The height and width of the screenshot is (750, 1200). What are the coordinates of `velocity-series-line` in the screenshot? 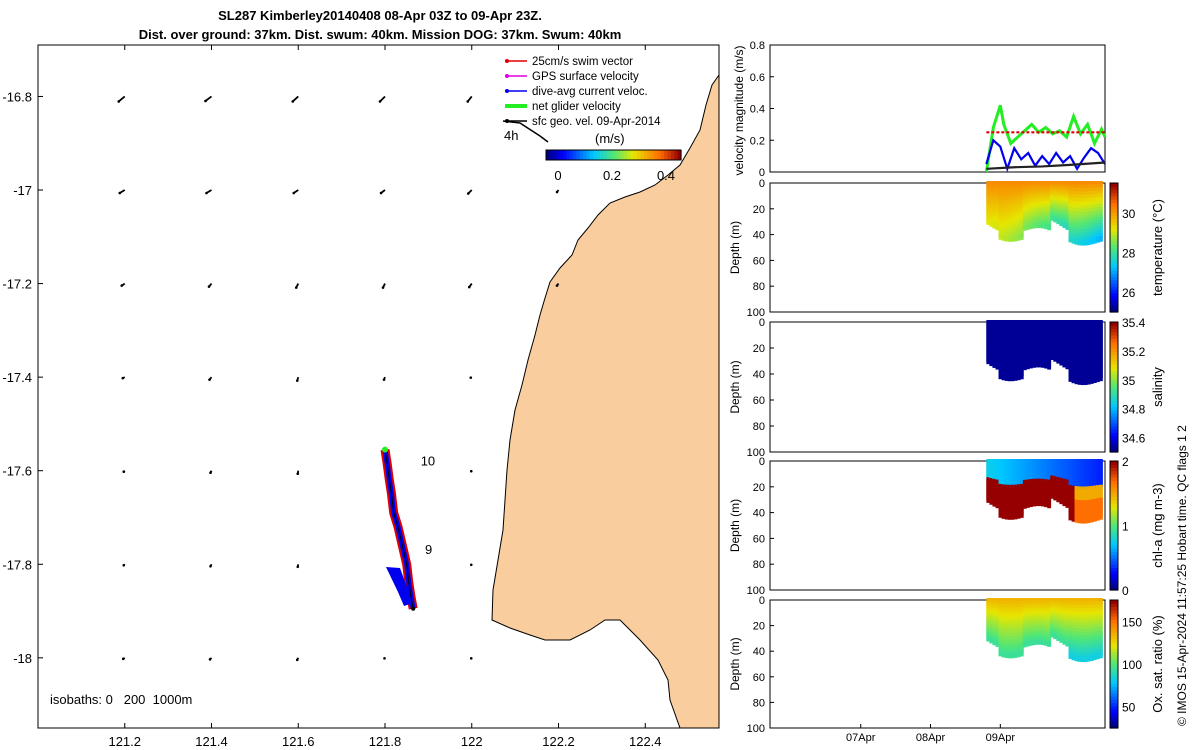 It's located at (1045, 138).